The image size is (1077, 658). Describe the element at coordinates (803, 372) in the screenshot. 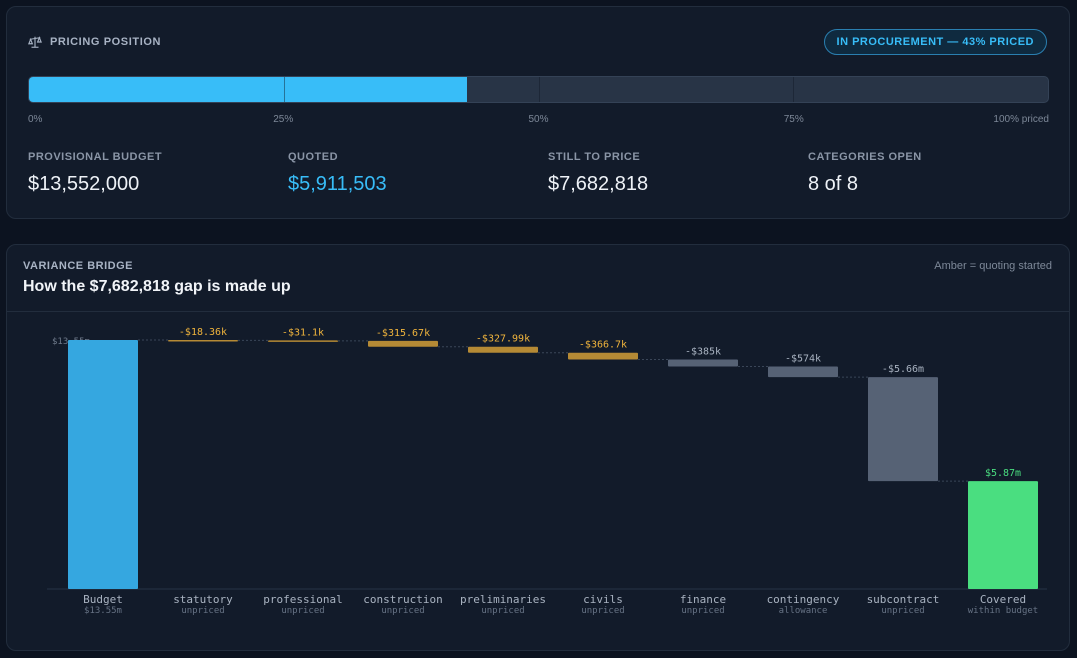

I see `bar-contingency` at that location.